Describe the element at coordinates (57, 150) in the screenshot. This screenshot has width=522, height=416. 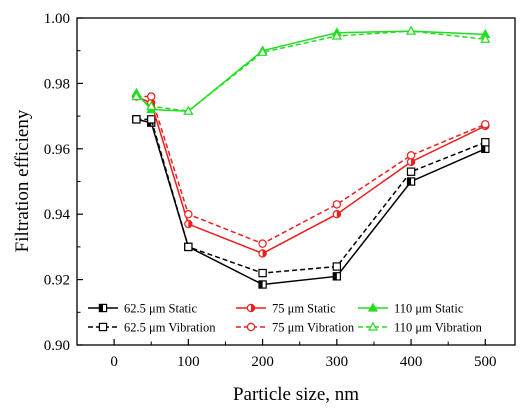
I see `y-tick-label: 0.96` at that location.